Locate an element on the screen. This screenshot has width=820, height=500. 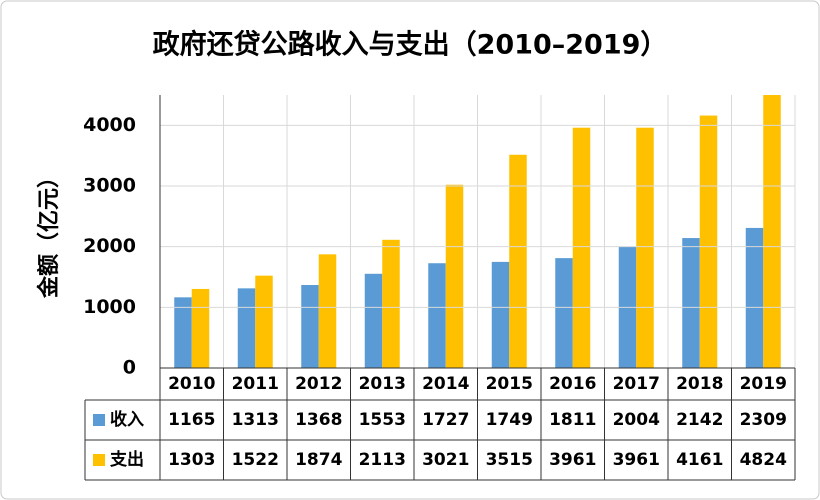
y-tick-label: 1000 is located at coordinates (109, 307).